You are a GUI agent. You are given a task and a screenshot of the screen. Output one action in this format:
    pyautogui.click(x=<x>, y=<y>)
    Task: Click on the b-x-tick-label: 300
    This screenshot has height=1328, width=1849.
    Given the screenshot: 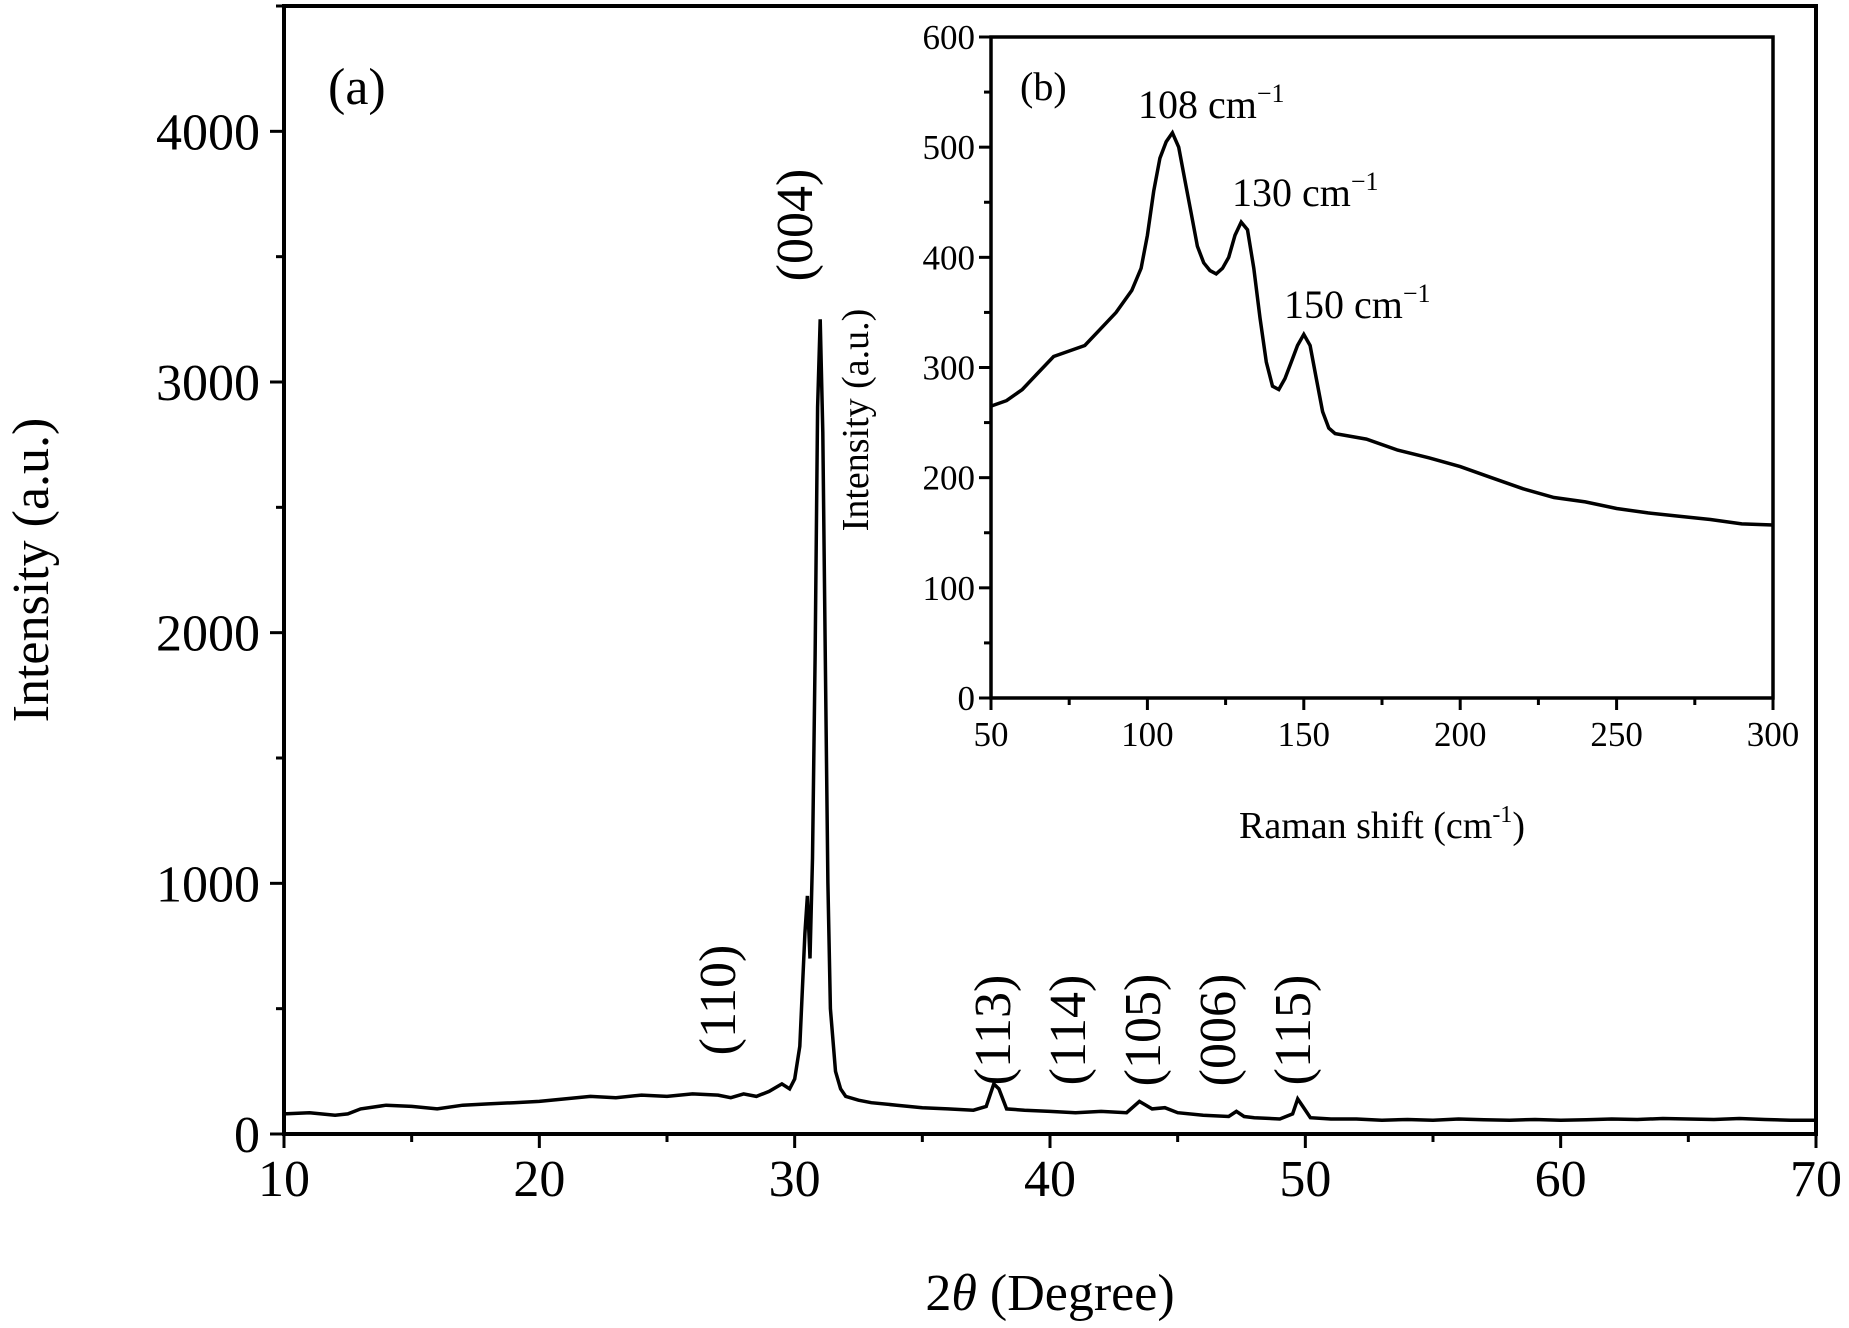 What is the action you would take?
    pyautogui.click(x=1773, y=734)
    